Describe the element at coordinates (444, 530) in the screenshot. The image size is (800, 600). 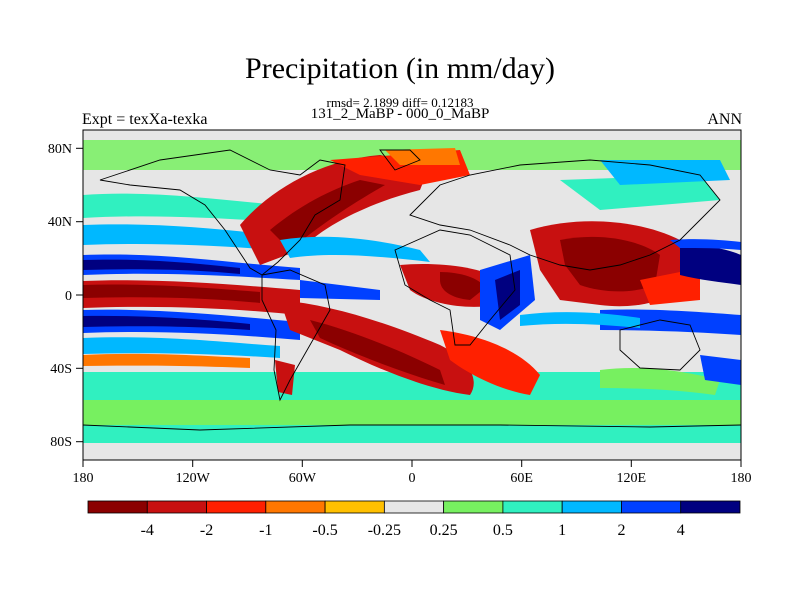
I see `colorbar-level-label: 0.25` at that location.